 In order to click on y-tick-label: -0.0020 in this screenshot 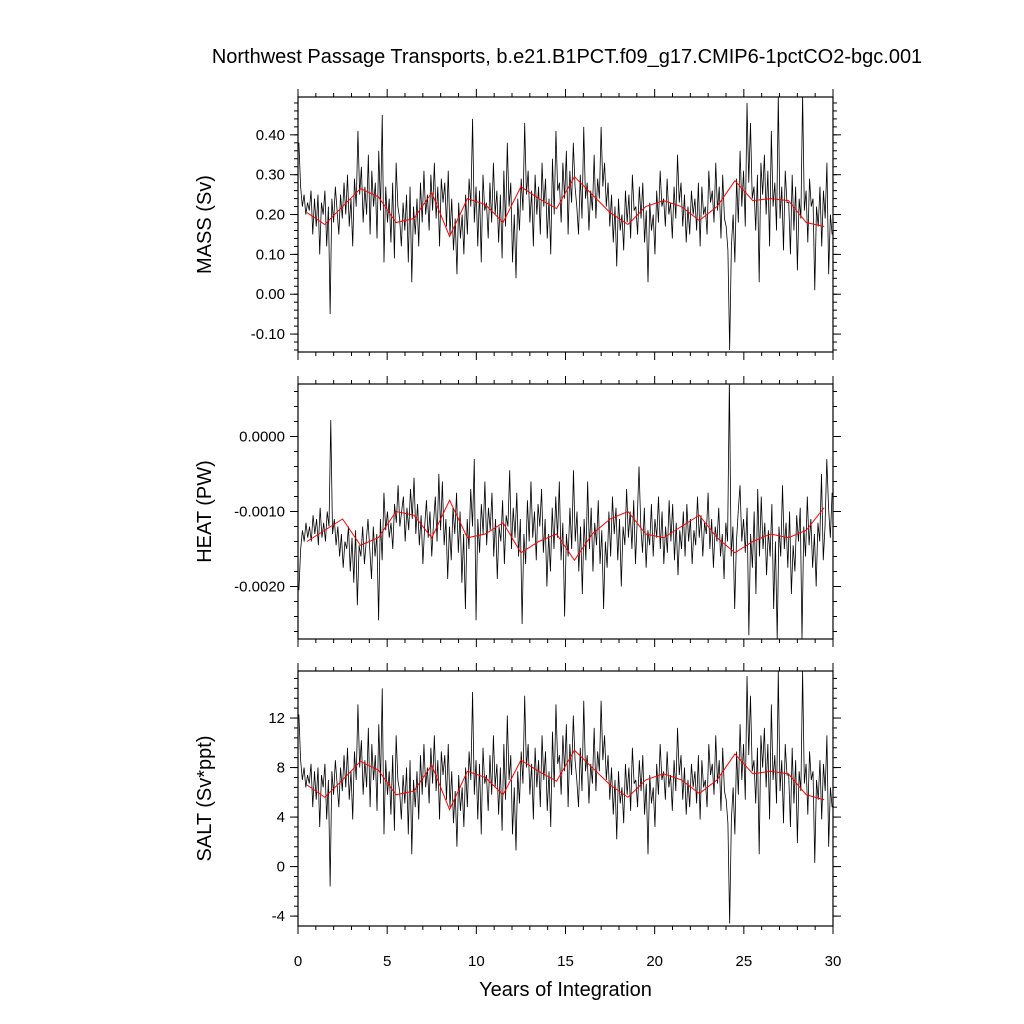, I will do `click(259, 587)`.